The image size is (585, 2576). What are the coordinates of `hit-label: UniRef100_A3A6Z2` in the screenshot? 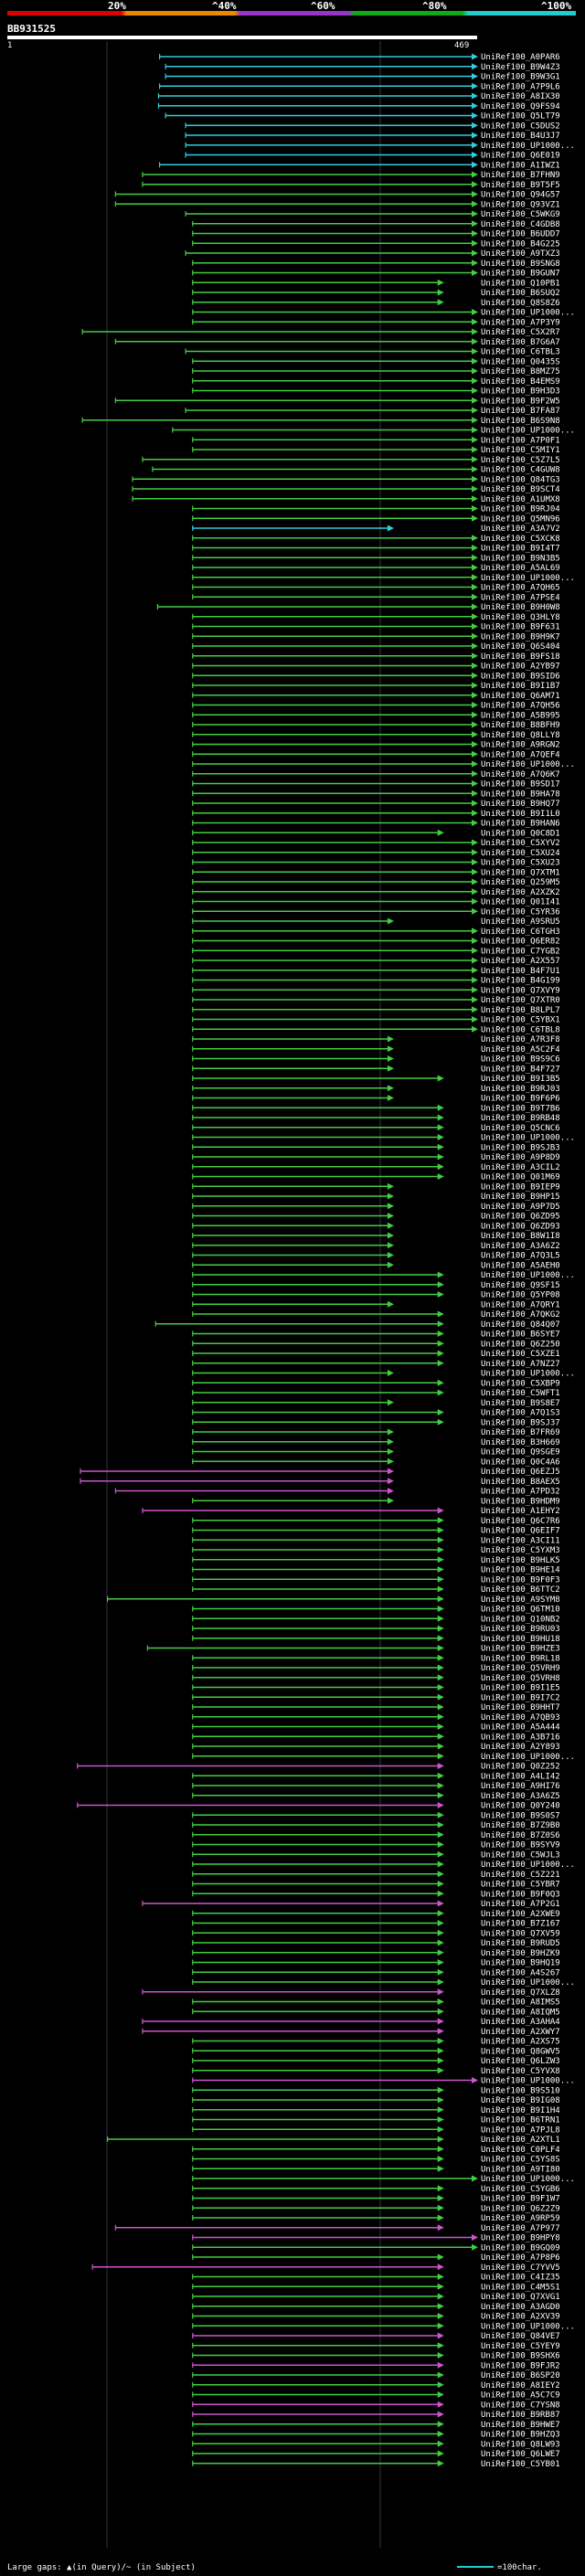 It's located at (520, 1246).